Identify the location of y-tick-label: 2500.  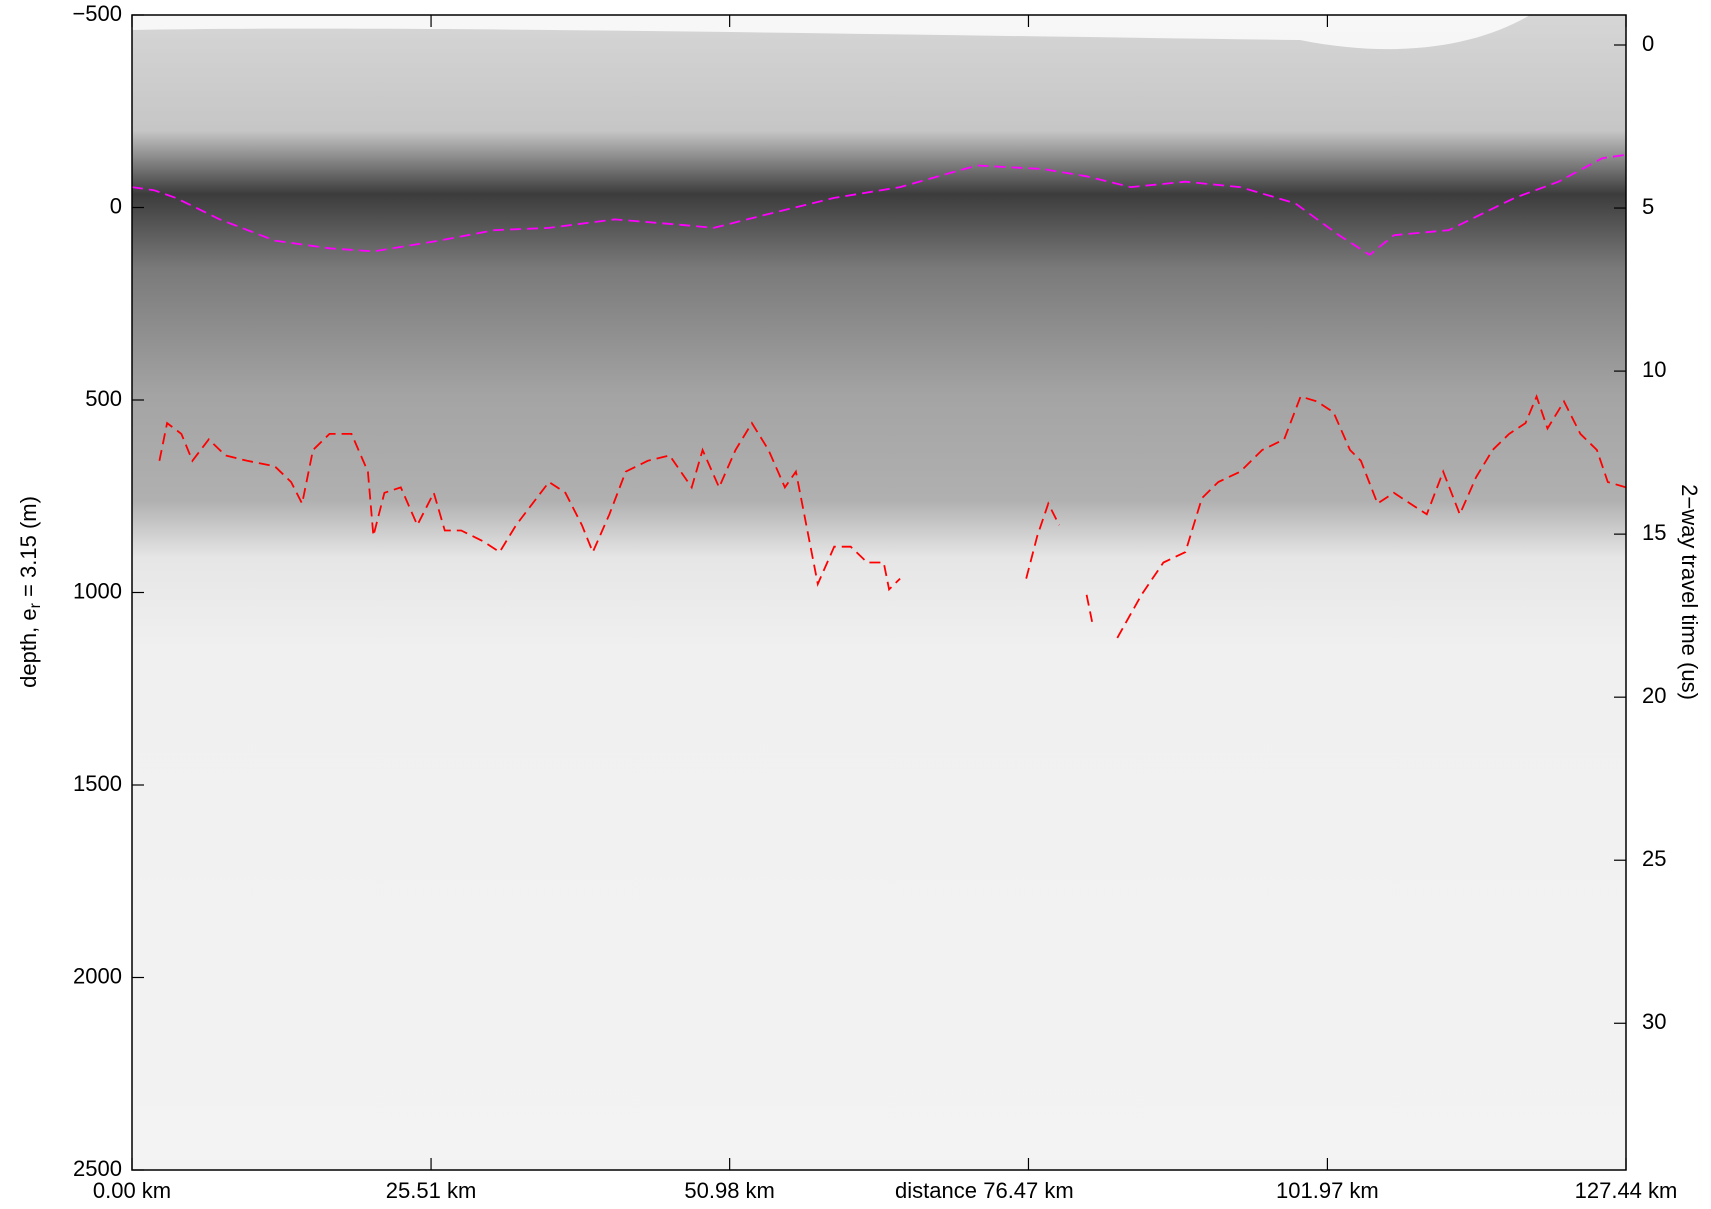
(97, 1168).